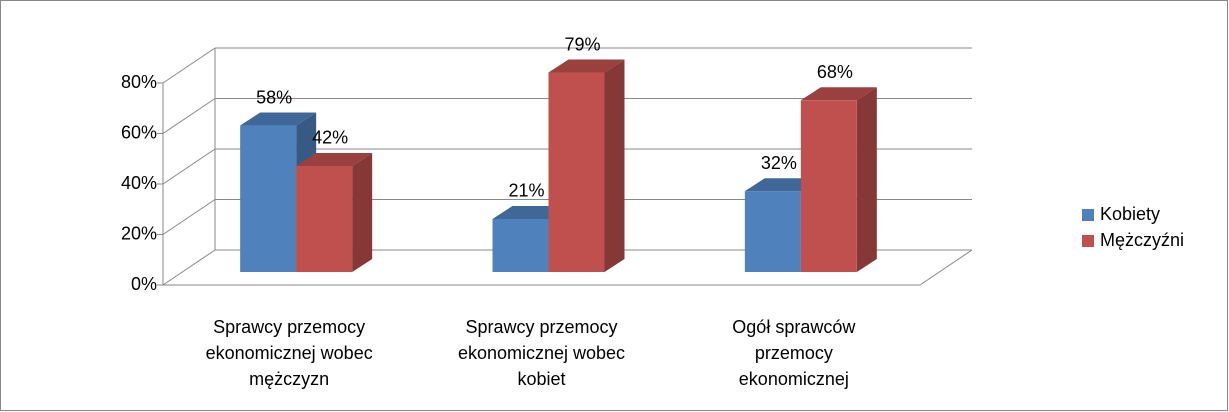  What do you see at coordinates (835, 72) in the screenshot?
I see `data-label: 68%` at bounding box center [835, 72].